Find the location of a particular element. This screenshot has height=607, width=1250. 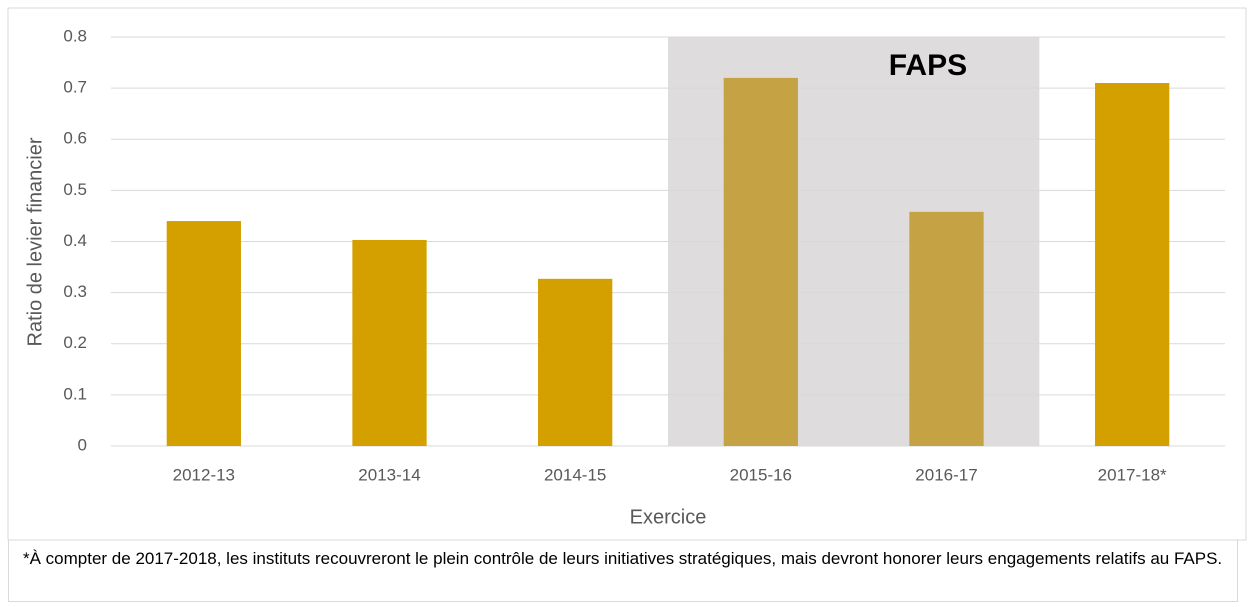

y-tick-label: 0.3 is located at coordinates (75, 291).